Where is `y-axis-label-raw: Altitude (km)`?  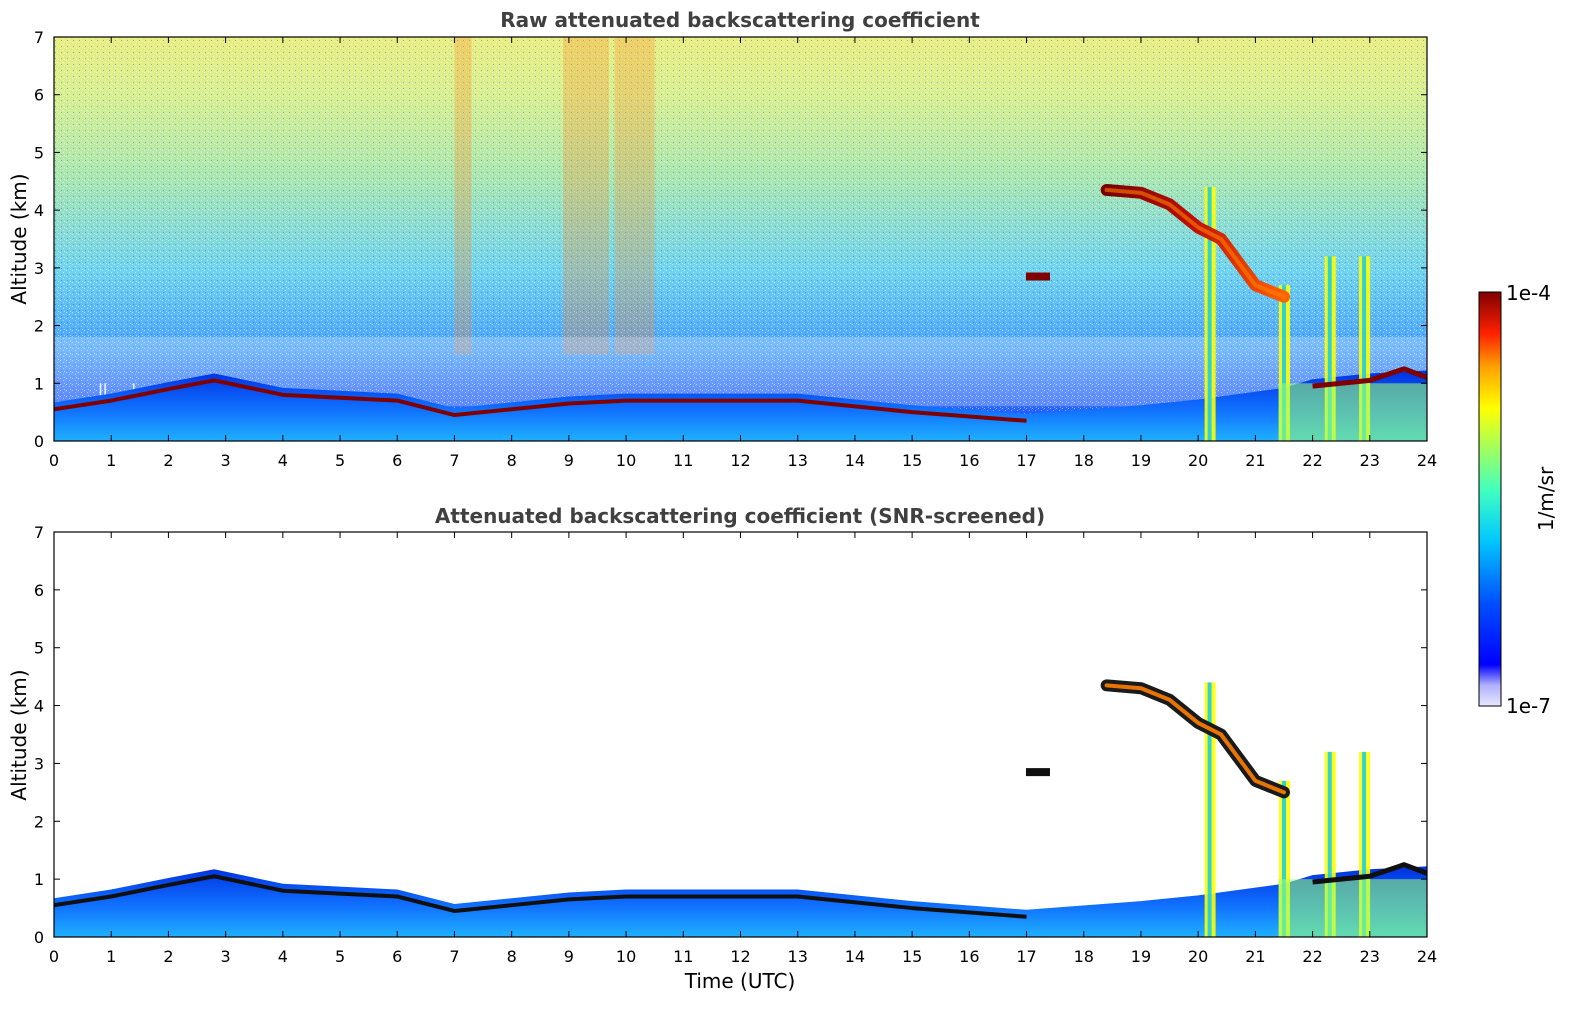
y-axis-label-raw: Altitude (km) is located at coordinates (19, 238).